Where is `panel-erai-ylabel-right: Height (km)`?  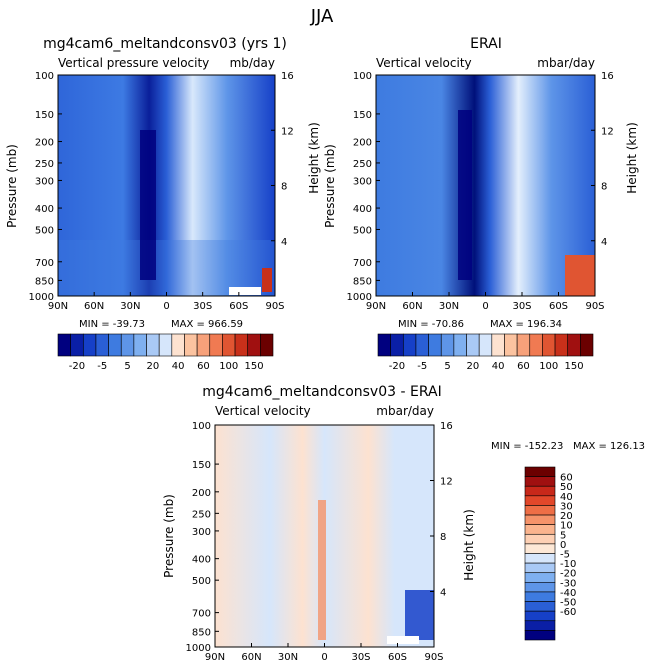
panel-erai-ylabel-right: Height (km) is located at coordinates (632, 157).